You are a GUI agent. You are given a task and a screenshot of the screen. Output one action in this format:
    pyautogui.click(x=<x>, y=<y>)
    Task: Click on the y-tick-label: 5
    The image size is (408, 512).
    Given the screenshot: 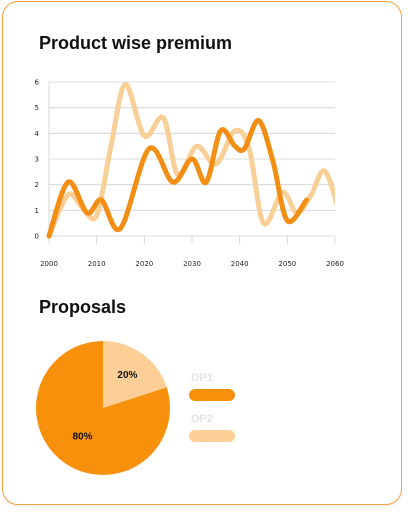 What is the action you would take?
    pyautogui.click(x=37, y=108)
    